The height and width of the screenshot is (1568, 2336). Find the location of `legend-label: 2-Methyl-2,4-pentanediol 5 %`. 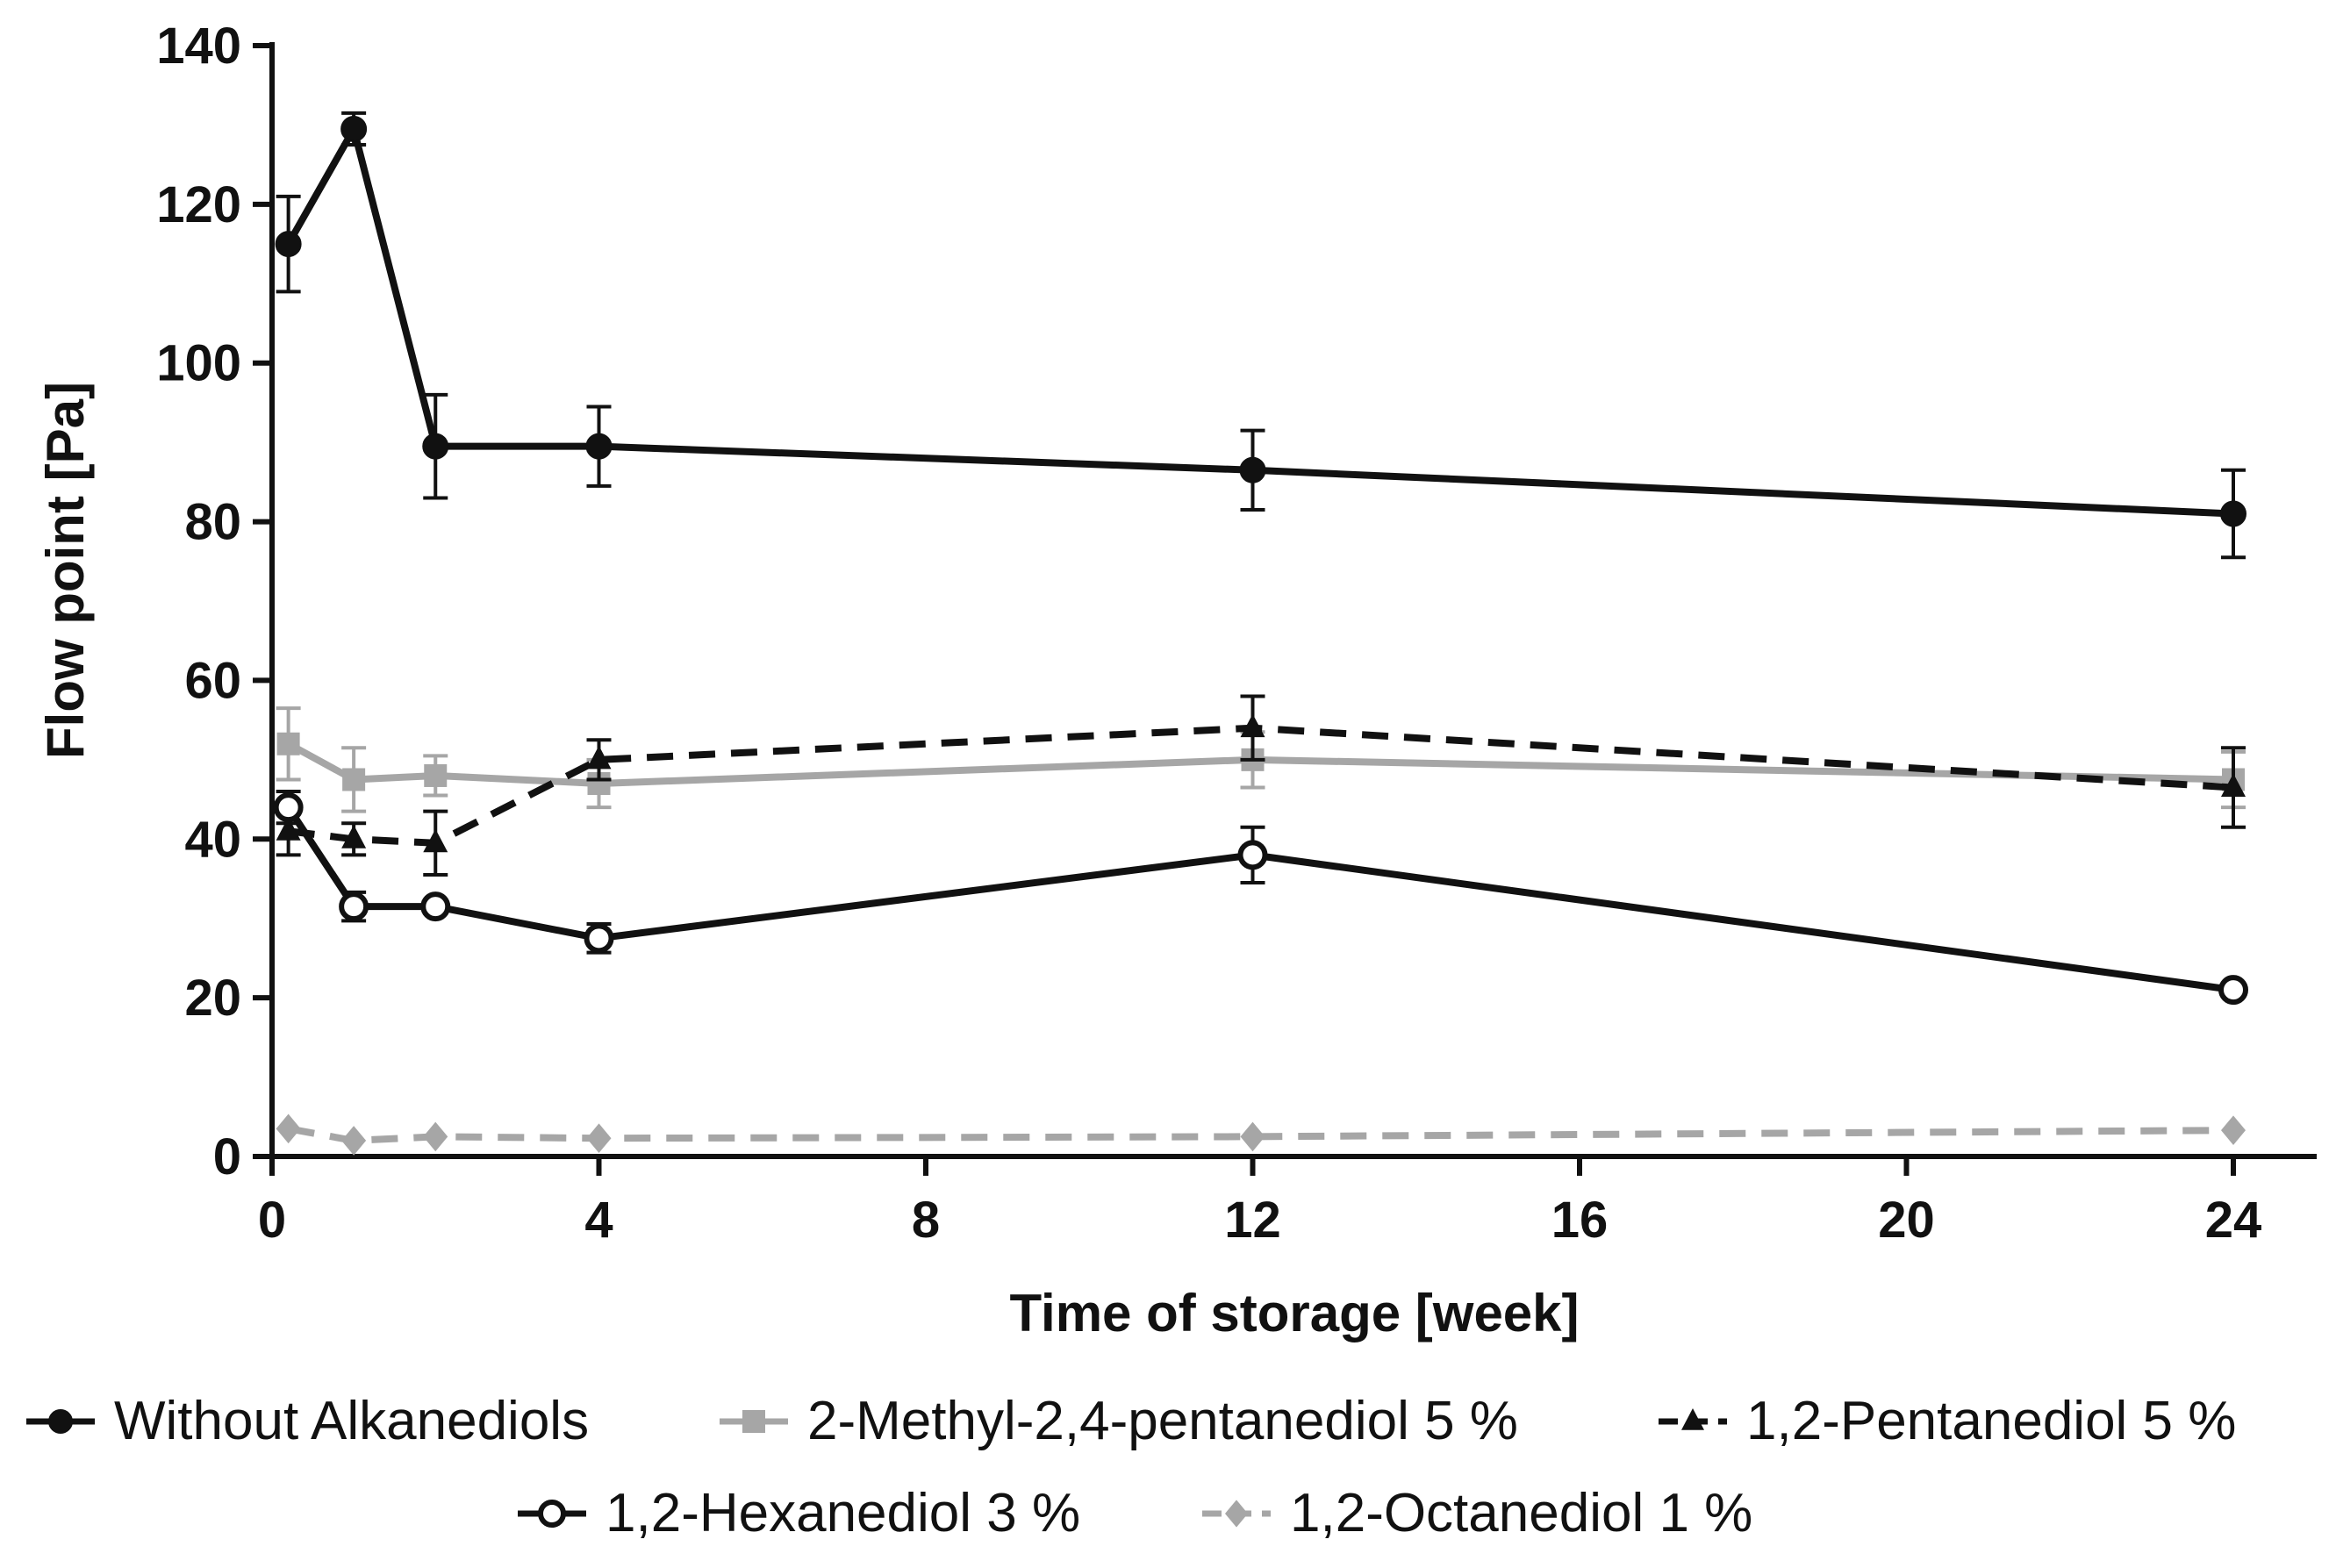

legend-label: 2-Methyl-2,4-pentanediol 5 % is located at coordinates (1162, 1421).